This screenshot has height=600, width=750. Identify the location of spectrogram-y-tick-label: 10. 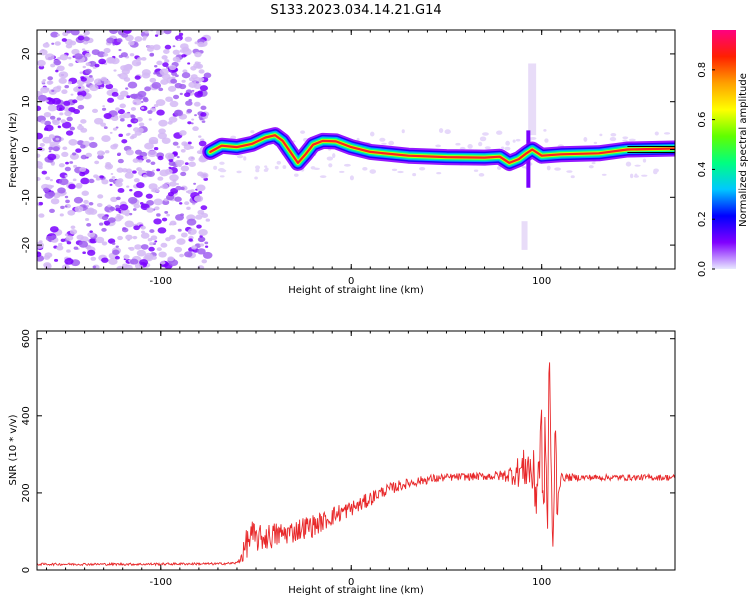
(26, 101).